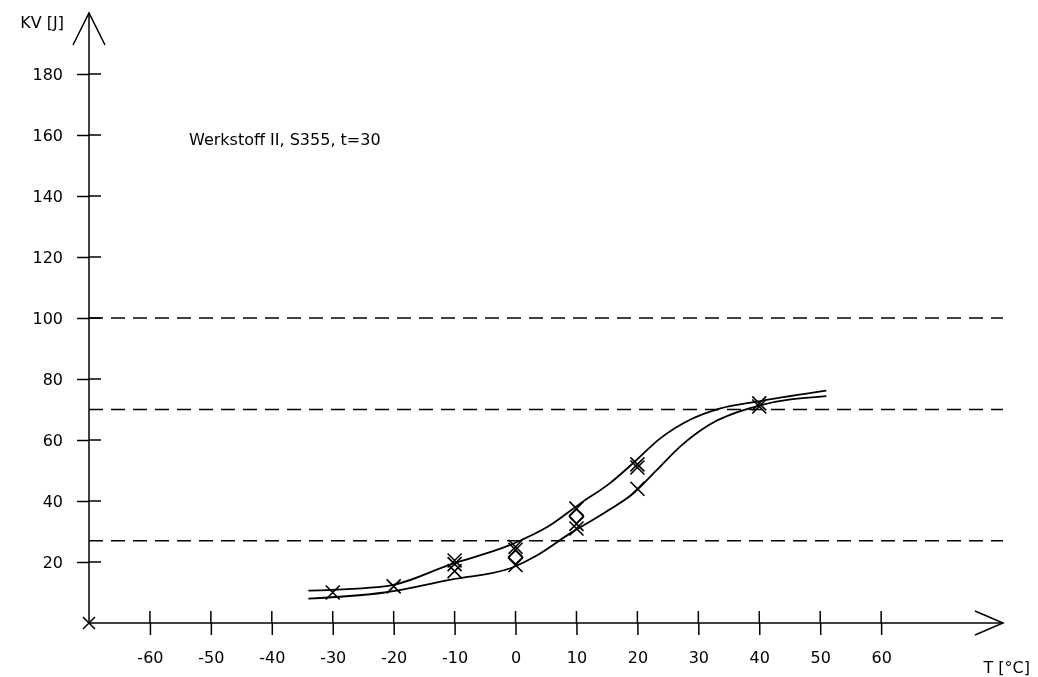 This screenshot has height=677, width=1038. Describe the element at coordinates (394, 657) in the screenshot. I see `x-tick-label: -20` at that location.